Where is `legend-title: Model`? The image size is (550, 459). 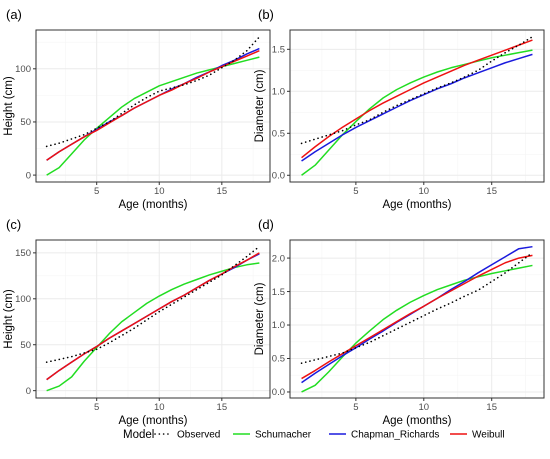
legend-title: Model is located at coordinates (138, 435).